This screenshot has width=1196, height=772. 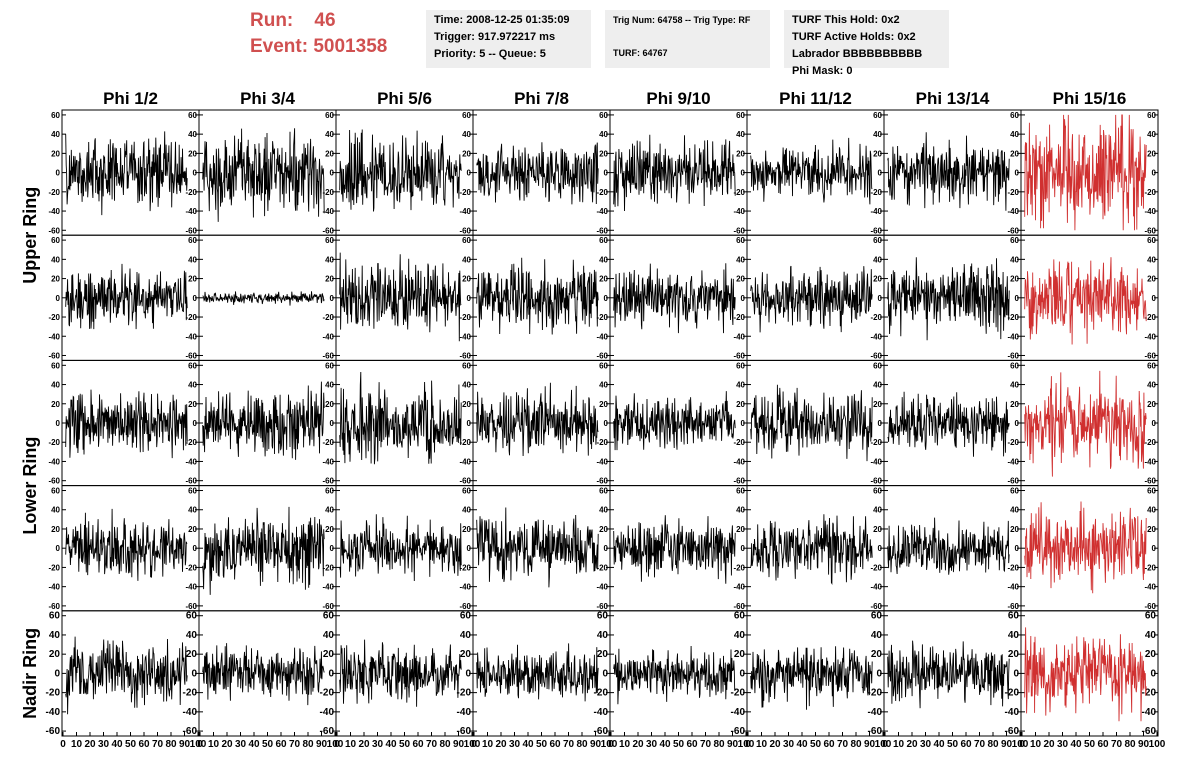 What do you see at coordinates (281, 744) in the screenshot?
I see `x-tick-label: 60` at bounding box center [281, 744].